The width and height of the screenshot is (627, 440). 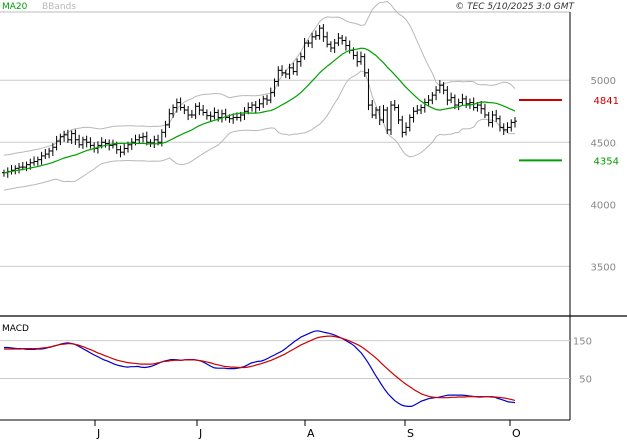 What do you see at coordinates (606, 161) in the screenshot?
I see `level-label: 4354` at bounding box center [606, 161].